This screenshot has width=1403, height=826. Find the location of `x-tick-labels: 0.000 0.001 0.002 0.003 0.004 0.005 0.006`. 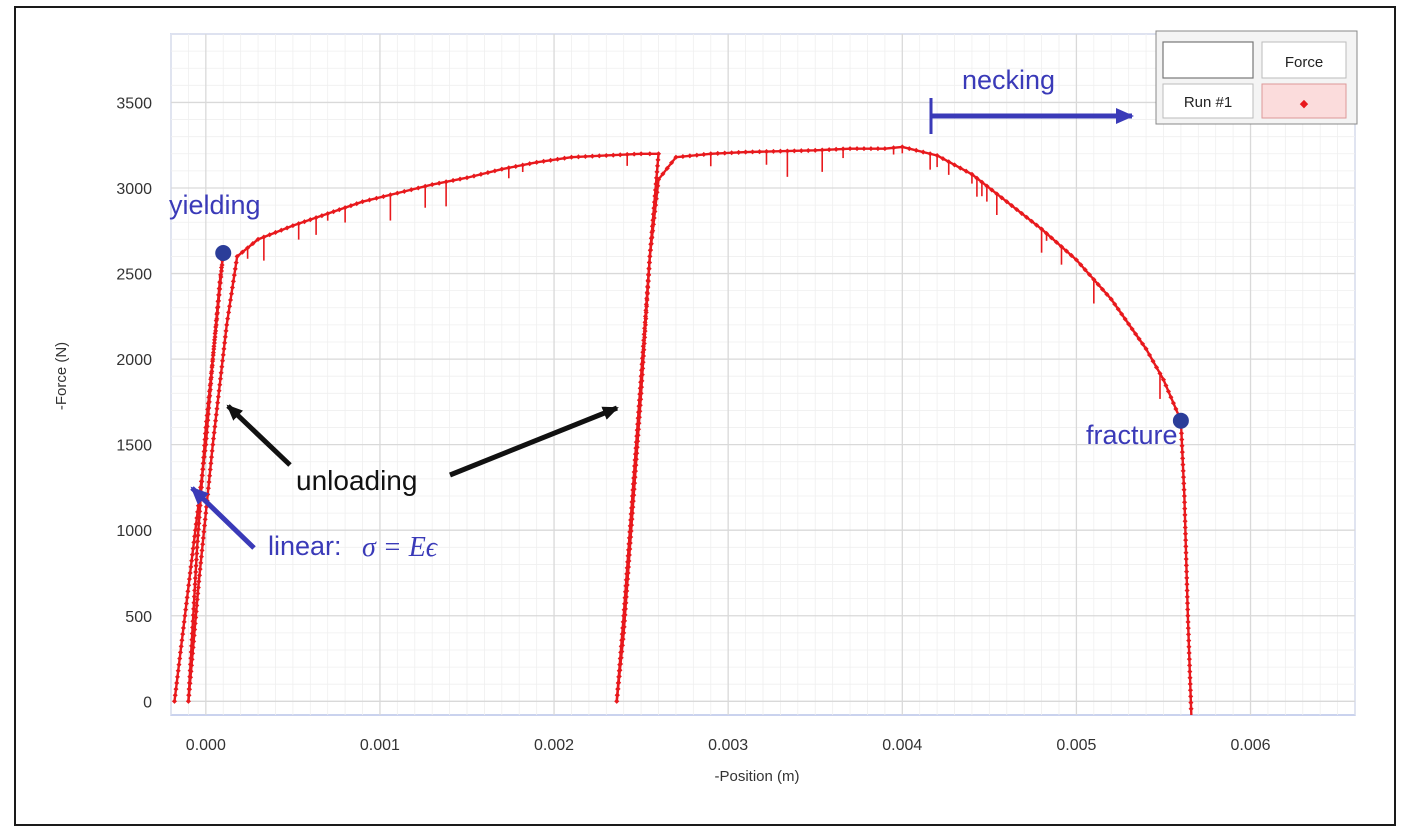

x-tick-labels: 0.000 0.001 0.002 0.003 0.004 0.005 0.006 is located at coordinates (728, 745).